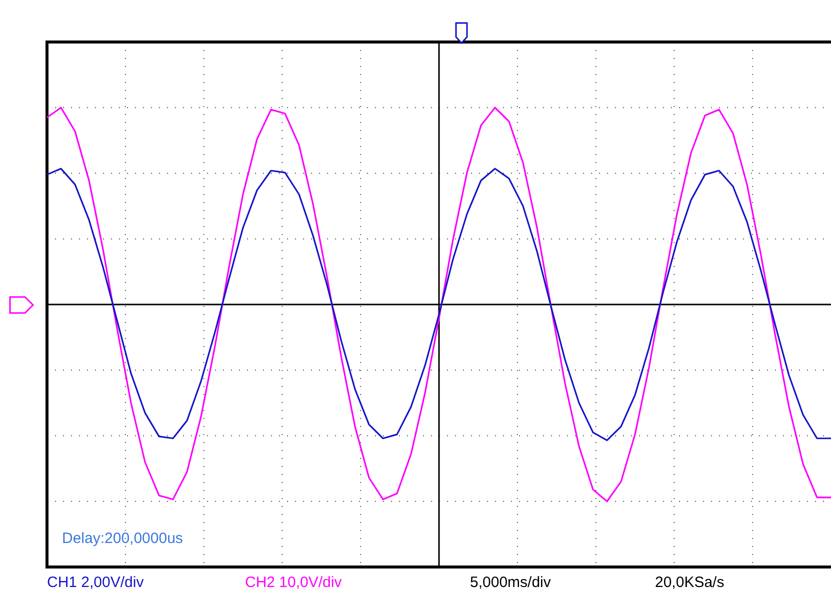 The width and height of the screenshot is (831, 603). What do you see at coordinates (122, 538) in the screenshot?
I see `text: Delay:200,0000us` at bounding box center [122, 538].